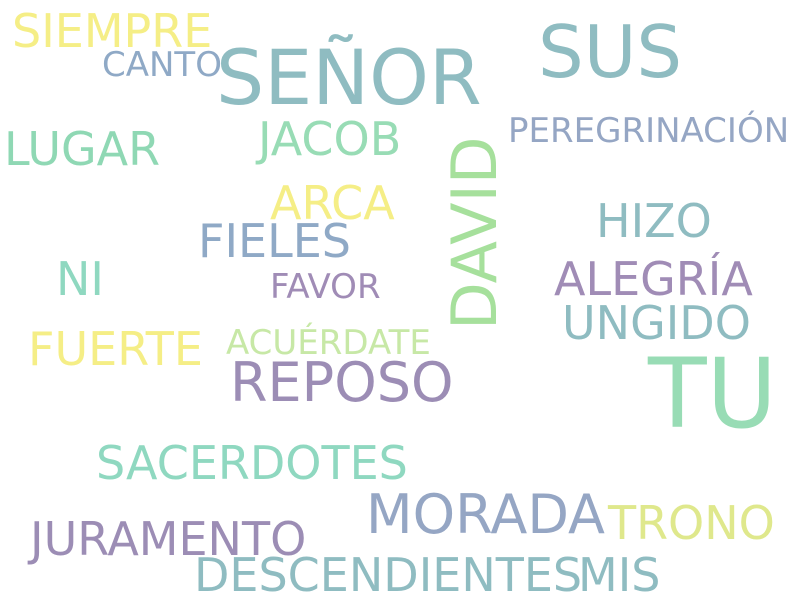 This screenshot has width=800, height=600. Describe the element at coordinates (82, 149) in the screenshot. I see `word-lugar: LUGAR` at that location.